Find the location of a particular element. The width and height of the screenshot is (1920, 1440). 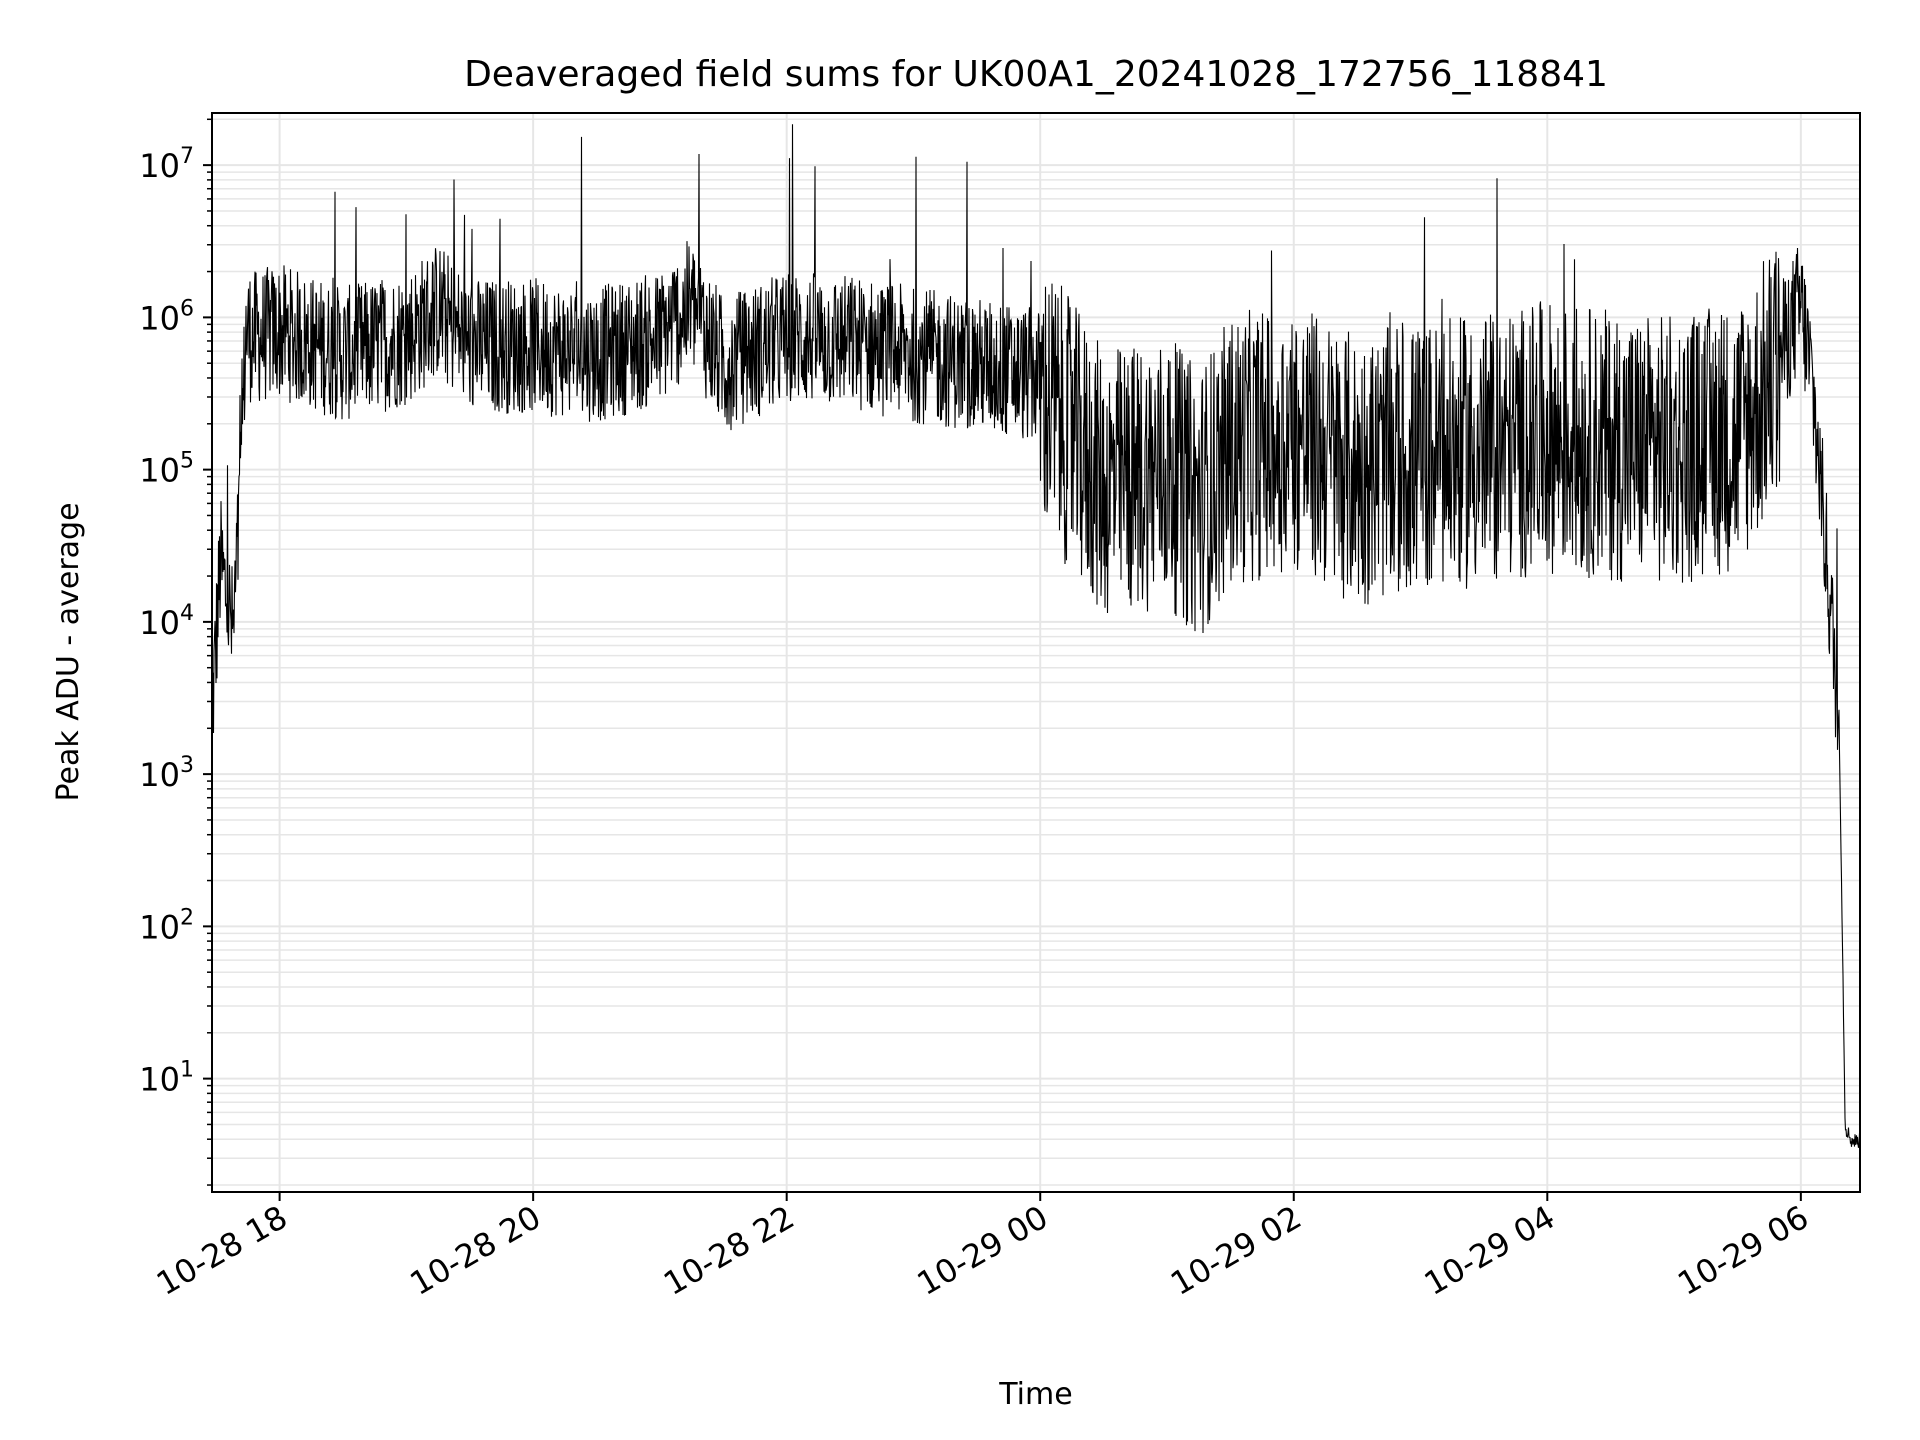

y-tick-label: 102 is located at coordinates (166, 925).